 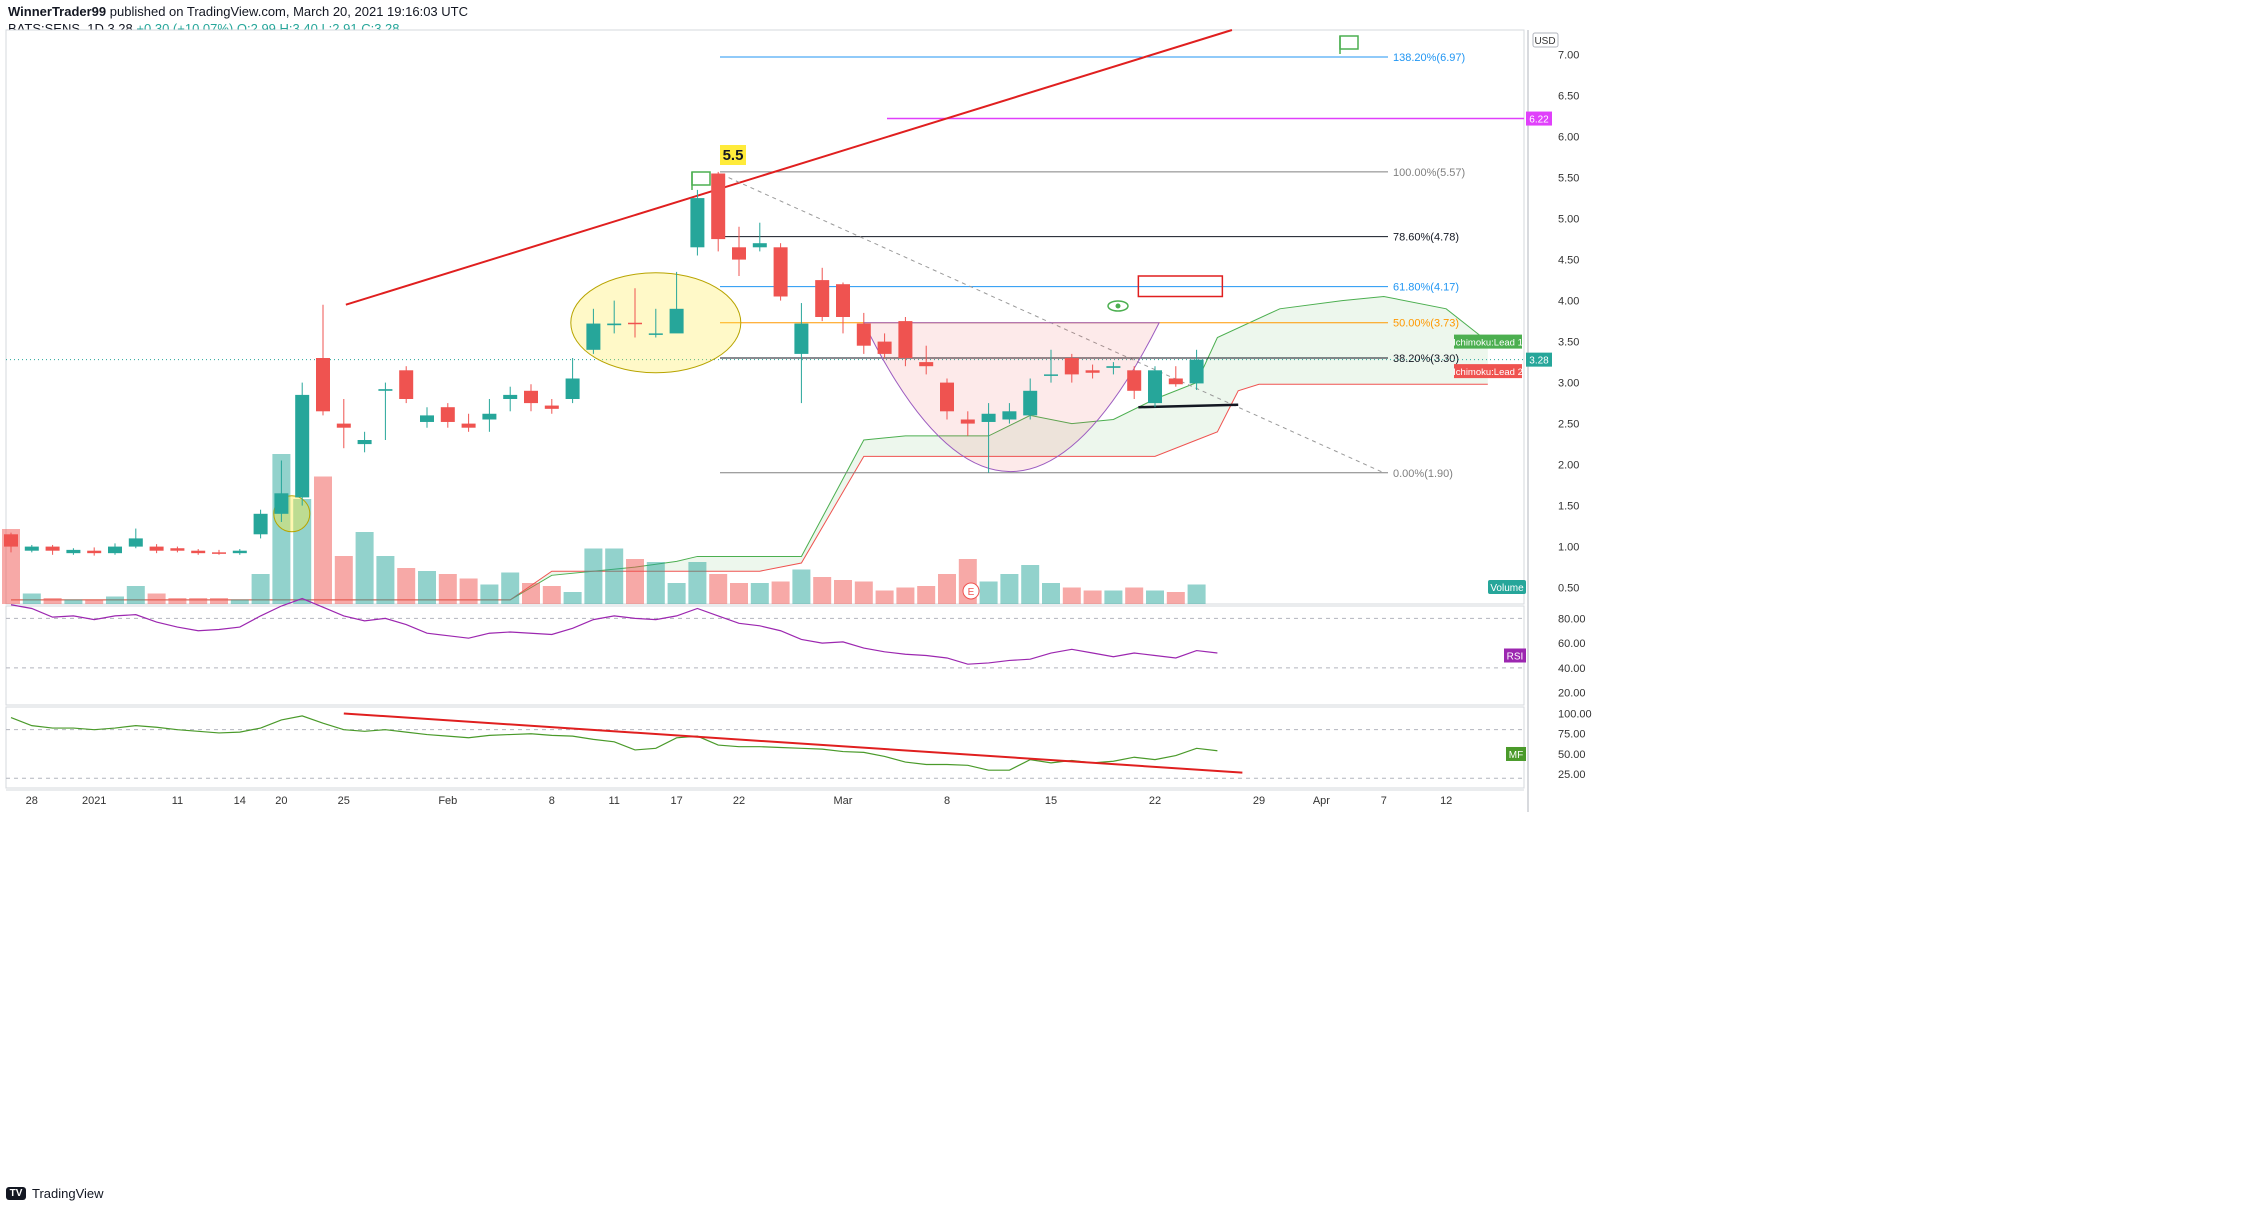 I want to click on price-tick-label: 6.00, so click(x=1568, y=138).